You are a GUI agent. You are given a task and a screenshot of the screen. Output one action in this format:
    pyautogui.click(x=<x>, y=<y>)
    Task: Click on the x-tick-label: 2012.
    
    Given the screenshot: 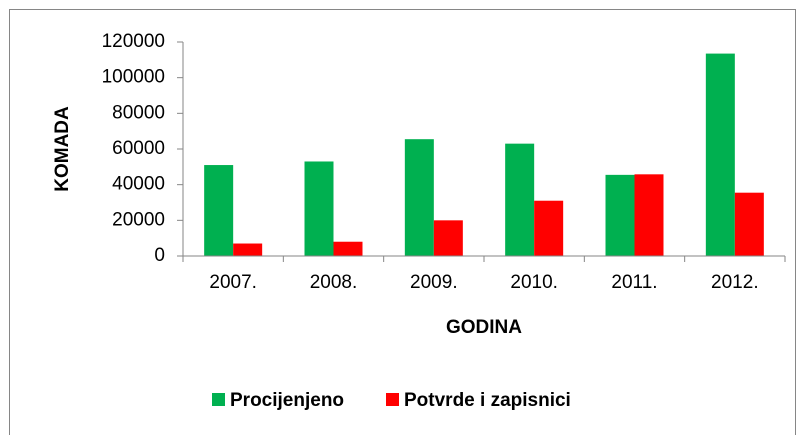 What is the action you would take?
    pyautogui.click(x=735, y=282)
    